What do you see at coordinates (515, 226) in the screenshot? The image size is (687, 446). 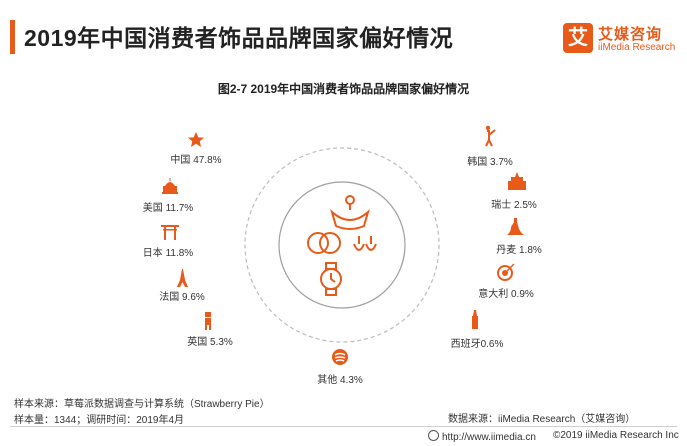 I see `mermaid-icon` at bounding box center [515, 226].